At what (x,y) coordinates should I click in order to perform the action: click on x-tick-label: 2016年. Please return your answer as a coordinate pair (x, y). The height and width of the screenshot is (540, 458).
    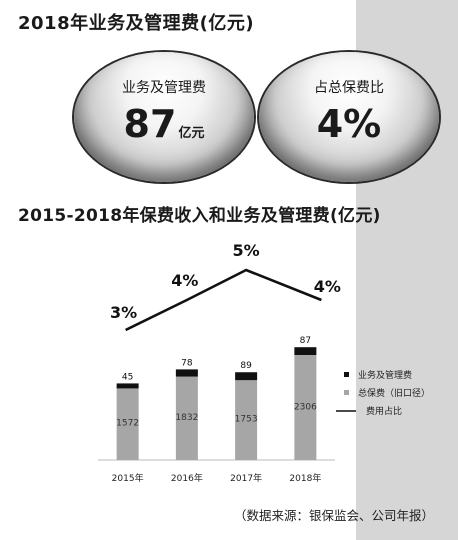
    Looking at the image, I should click on (187, 478).